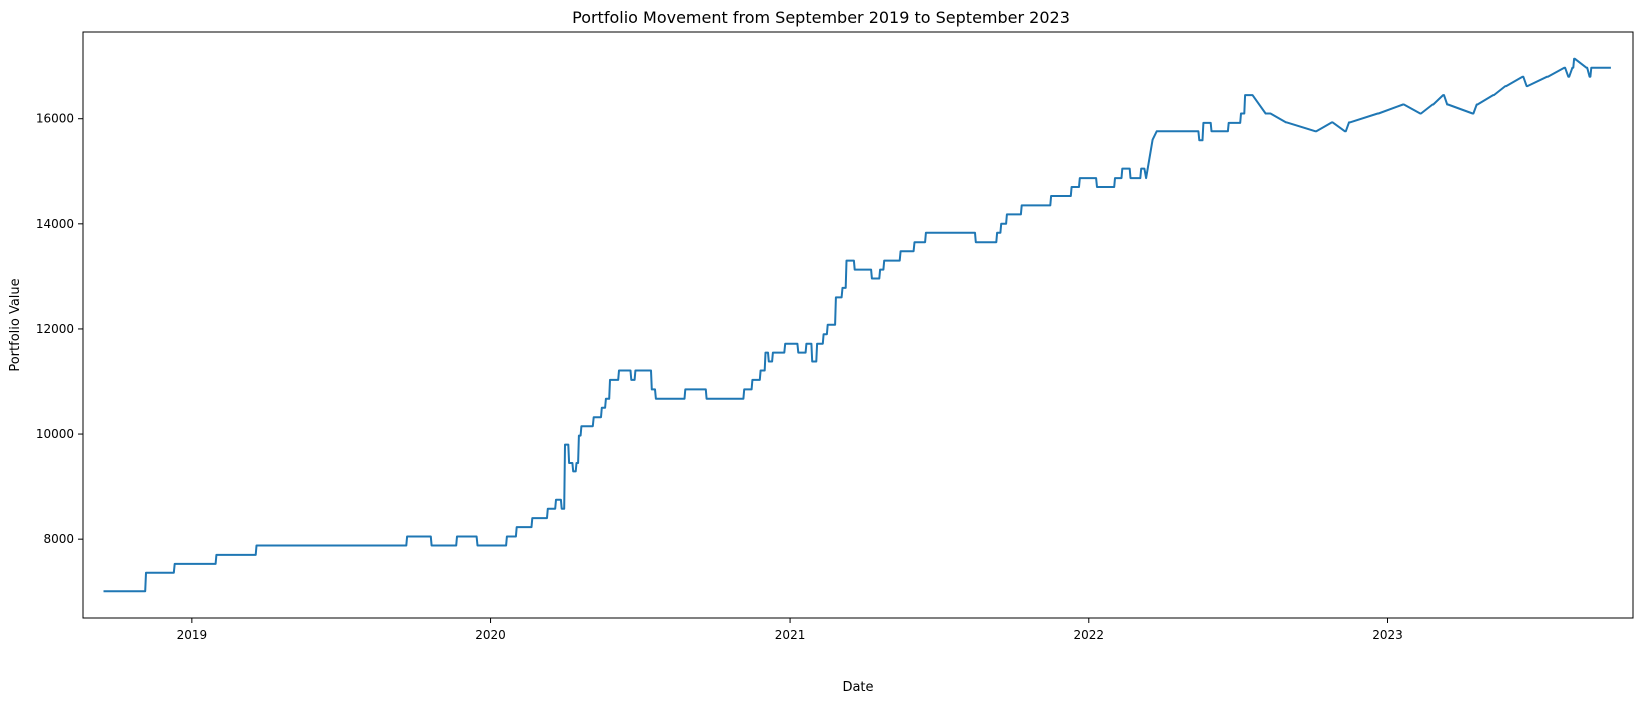 The width and height of the screenshot is (1643, 701). What do you see at coordinates (1089, 635) in the screenshot?
I see `x-tick-label: 2022` at bounding box center [1089, 635].